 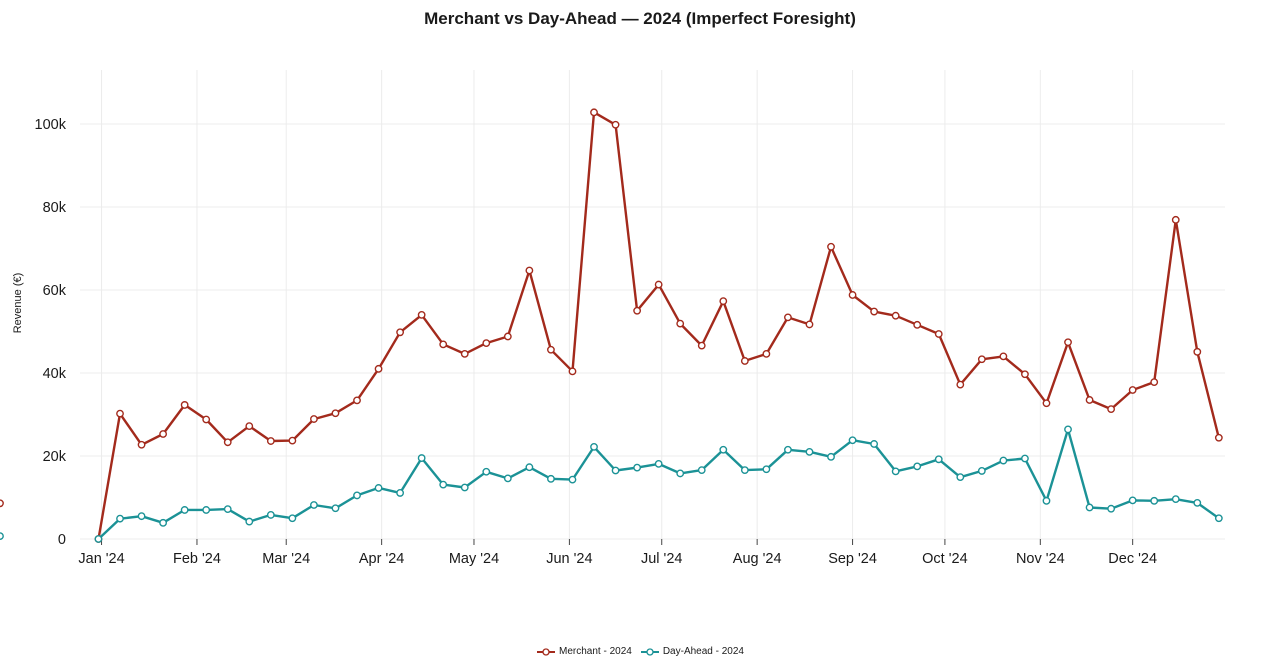 I want to click on x-tick-label: Apr '24, so click(x=382, y=559).